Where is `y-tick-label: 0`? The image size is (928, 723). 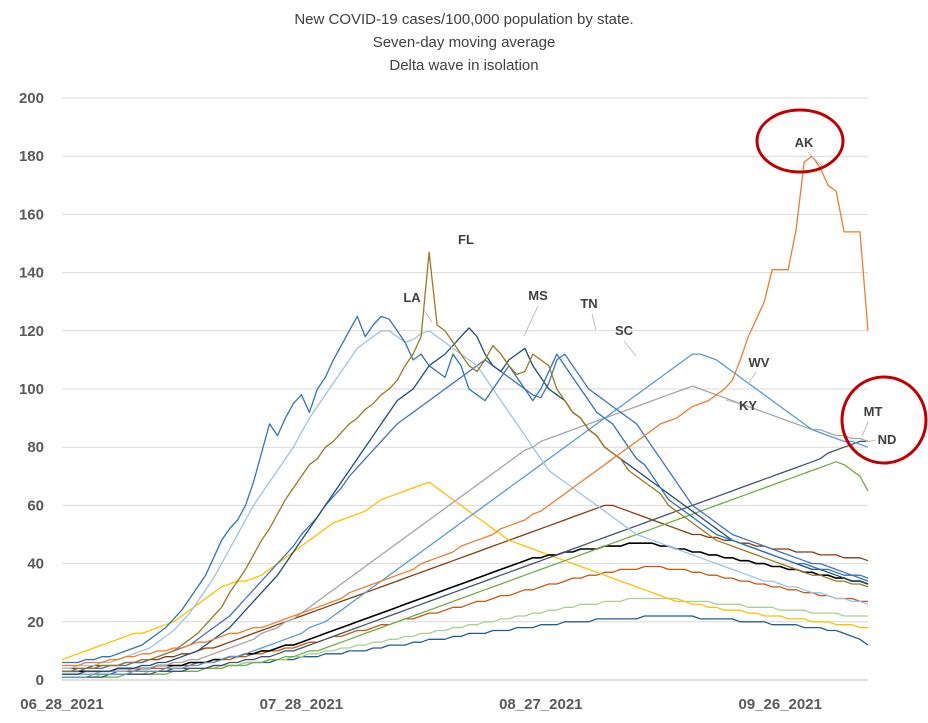
y-tick-label: 0 is located at coordinates (40, 680).